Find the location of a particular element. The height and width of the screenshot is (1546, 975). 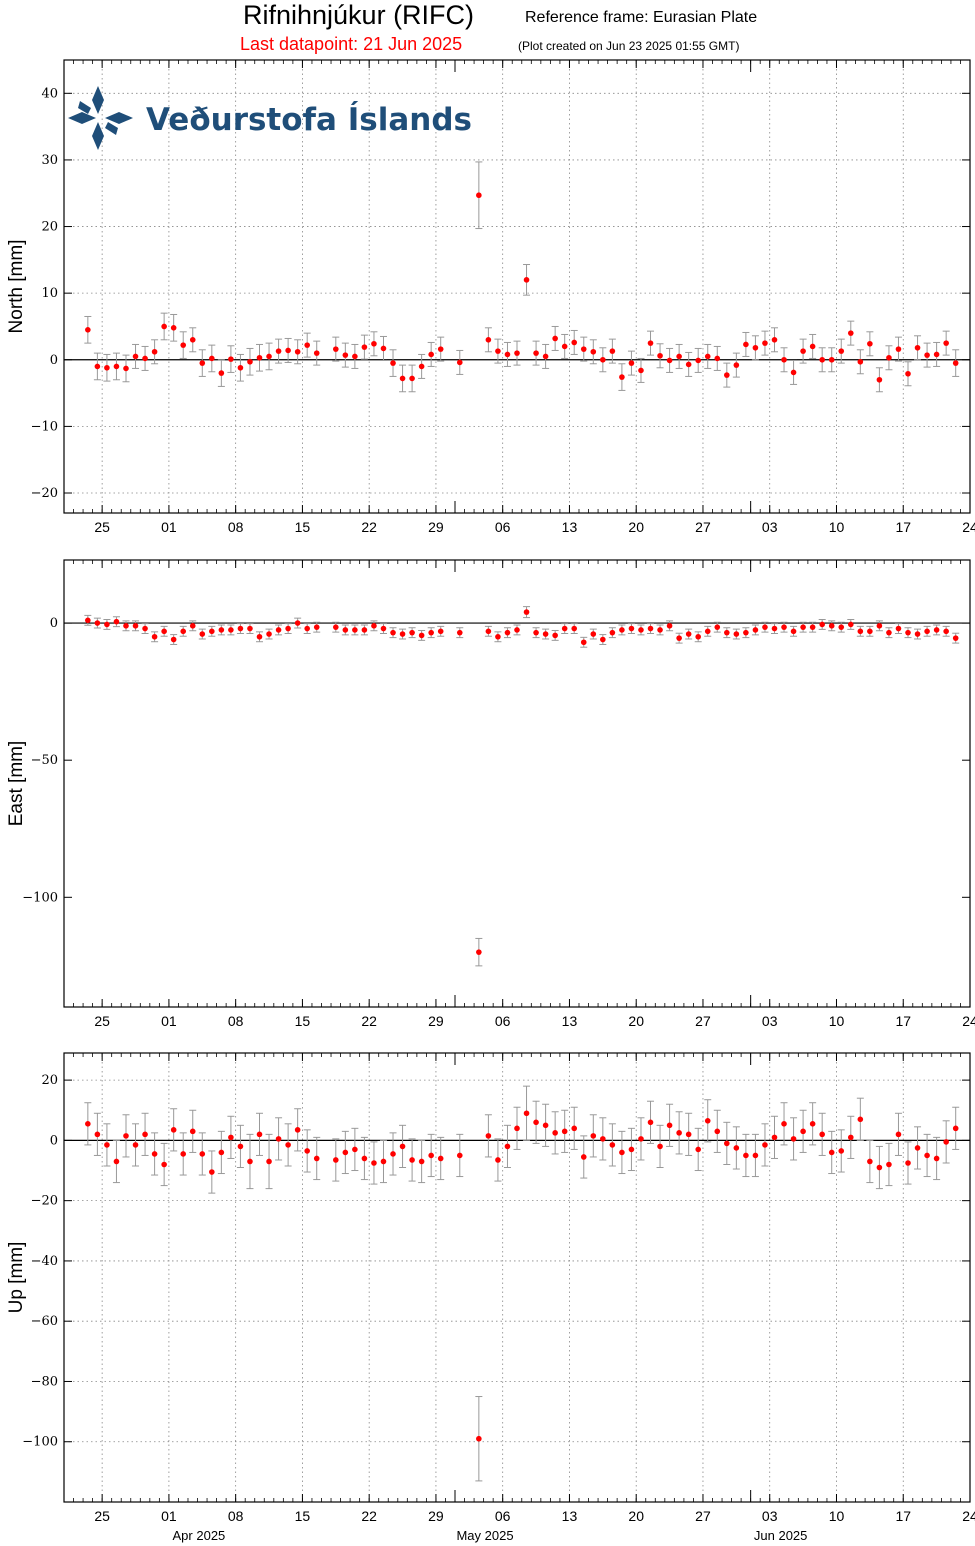

x-tick-label: 01 is located at coordinates (169, 1516).